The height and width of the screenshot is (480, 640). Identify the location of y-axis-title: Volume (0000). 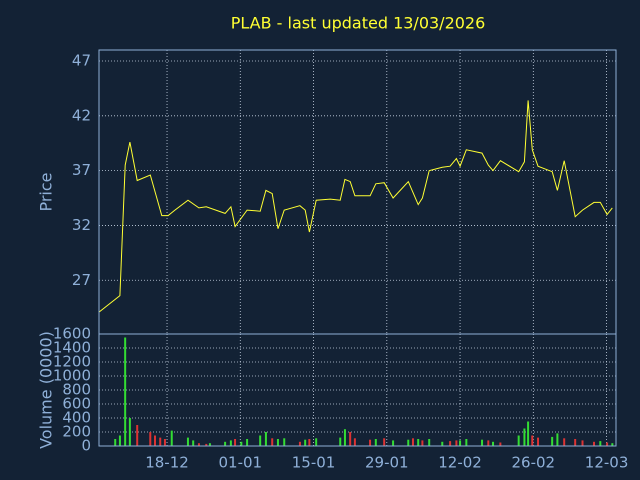
(46, 390).